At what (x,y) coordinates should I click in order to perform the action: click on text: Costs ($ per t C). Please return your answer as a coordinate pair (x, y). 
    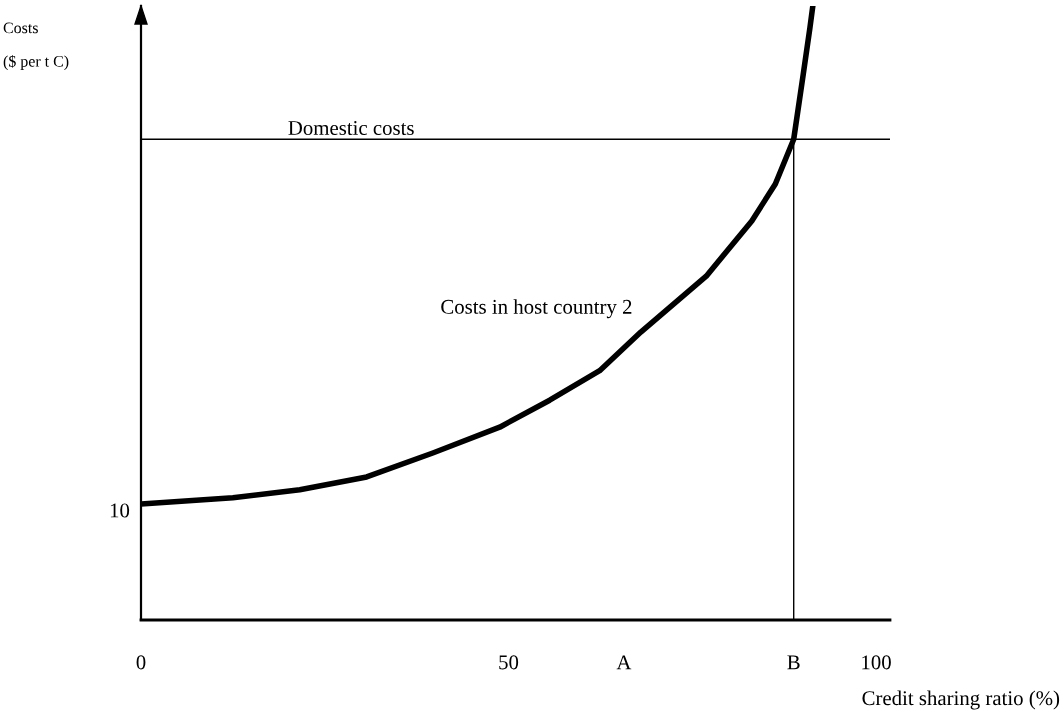
    Looking at the image, I should click on (36, 46).